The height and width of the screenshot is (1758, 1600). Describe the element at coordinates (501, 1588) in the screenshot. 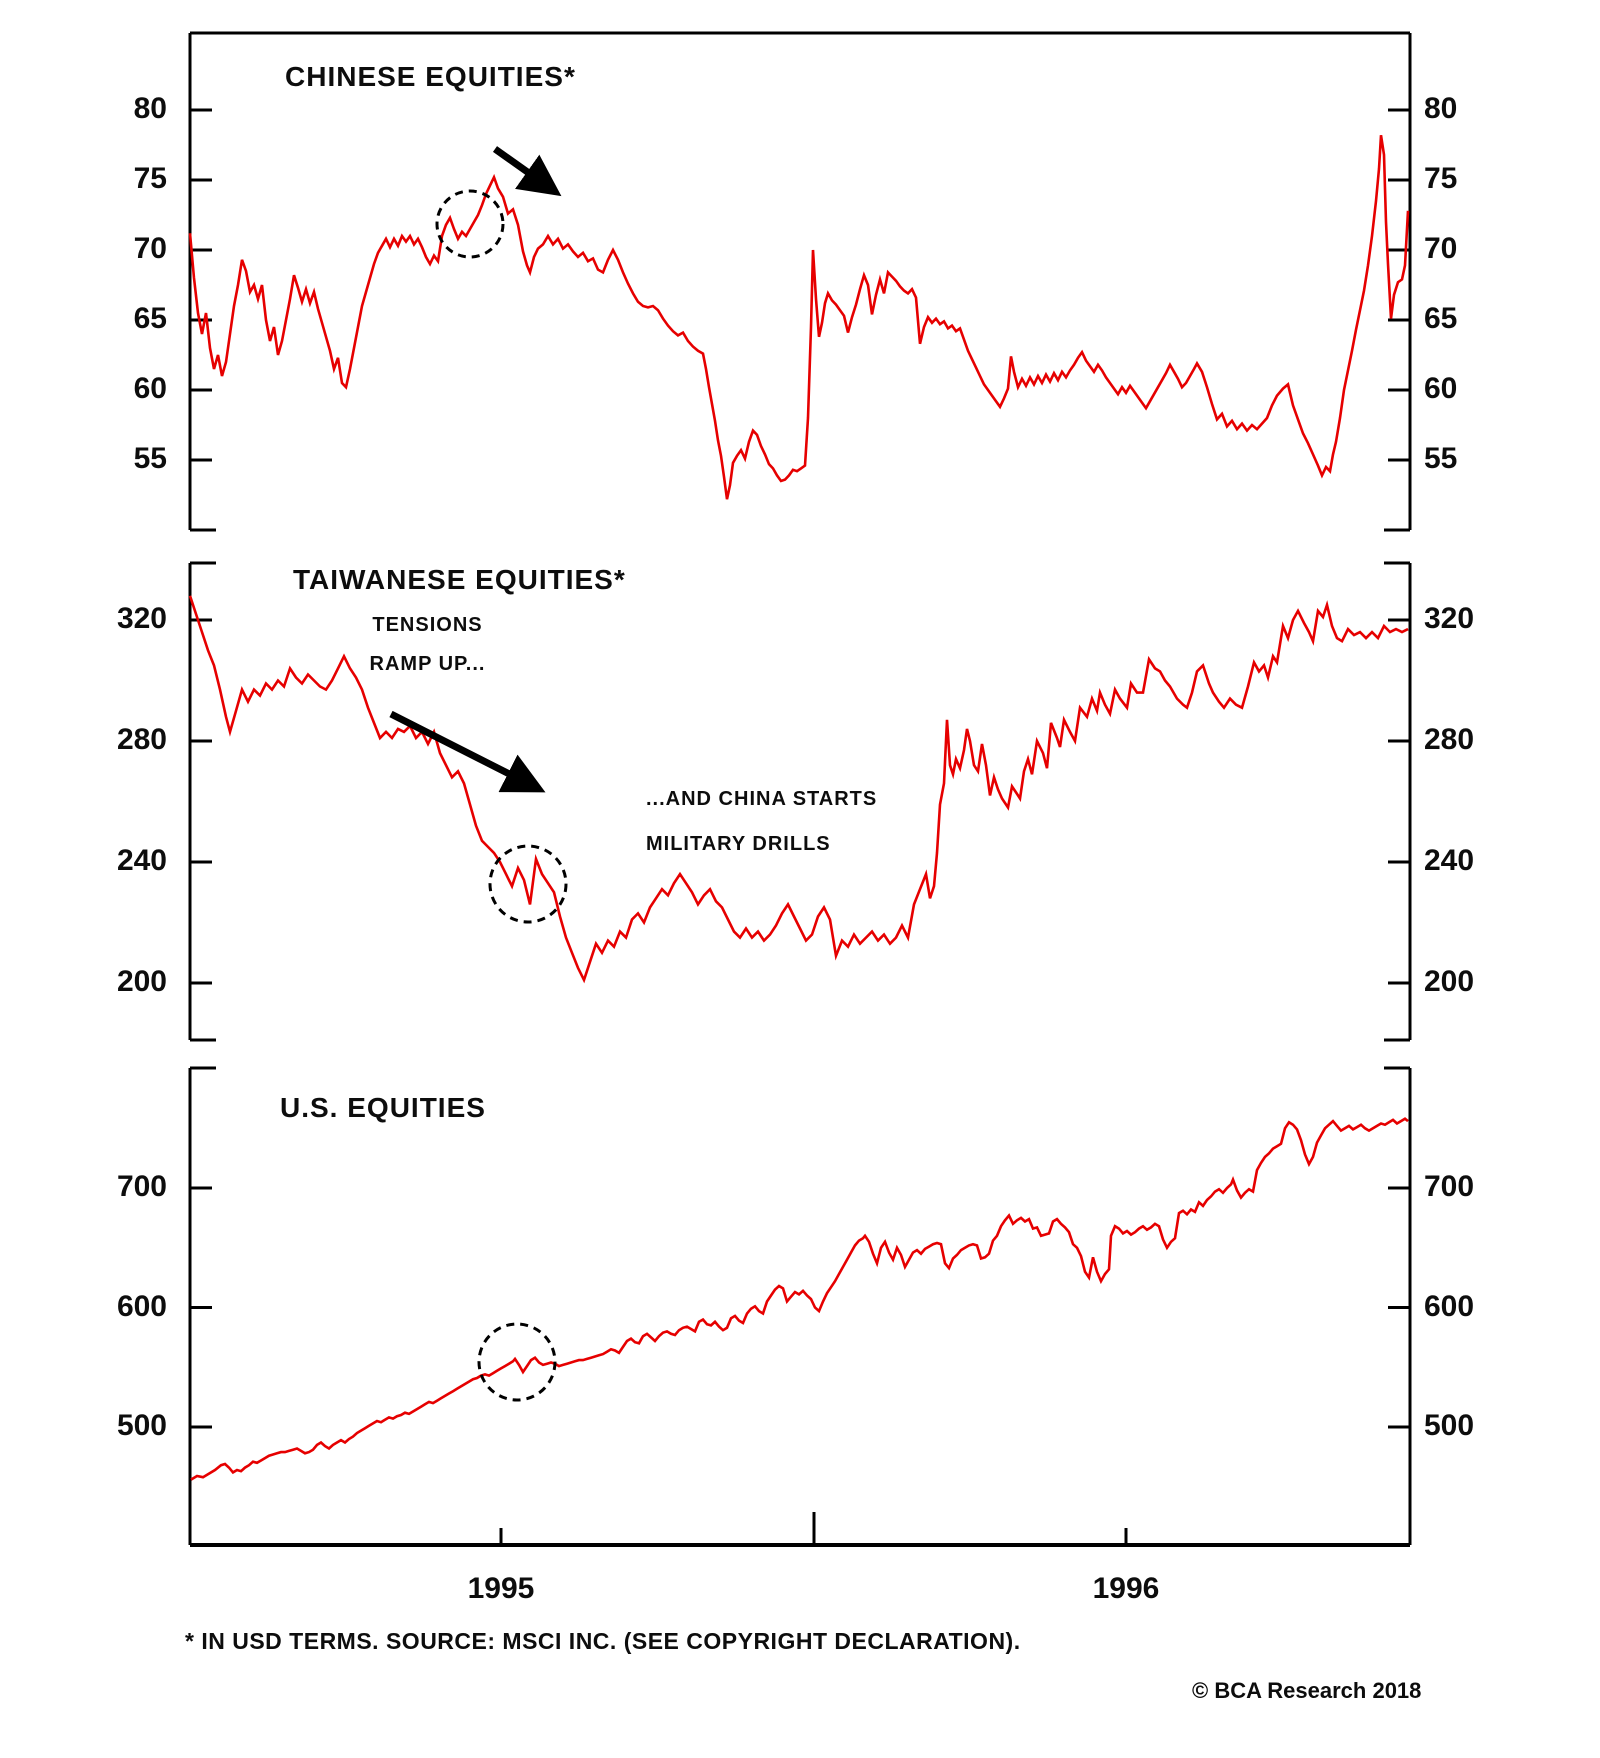

I see `x-axis-label-1995: 1995` at that location.